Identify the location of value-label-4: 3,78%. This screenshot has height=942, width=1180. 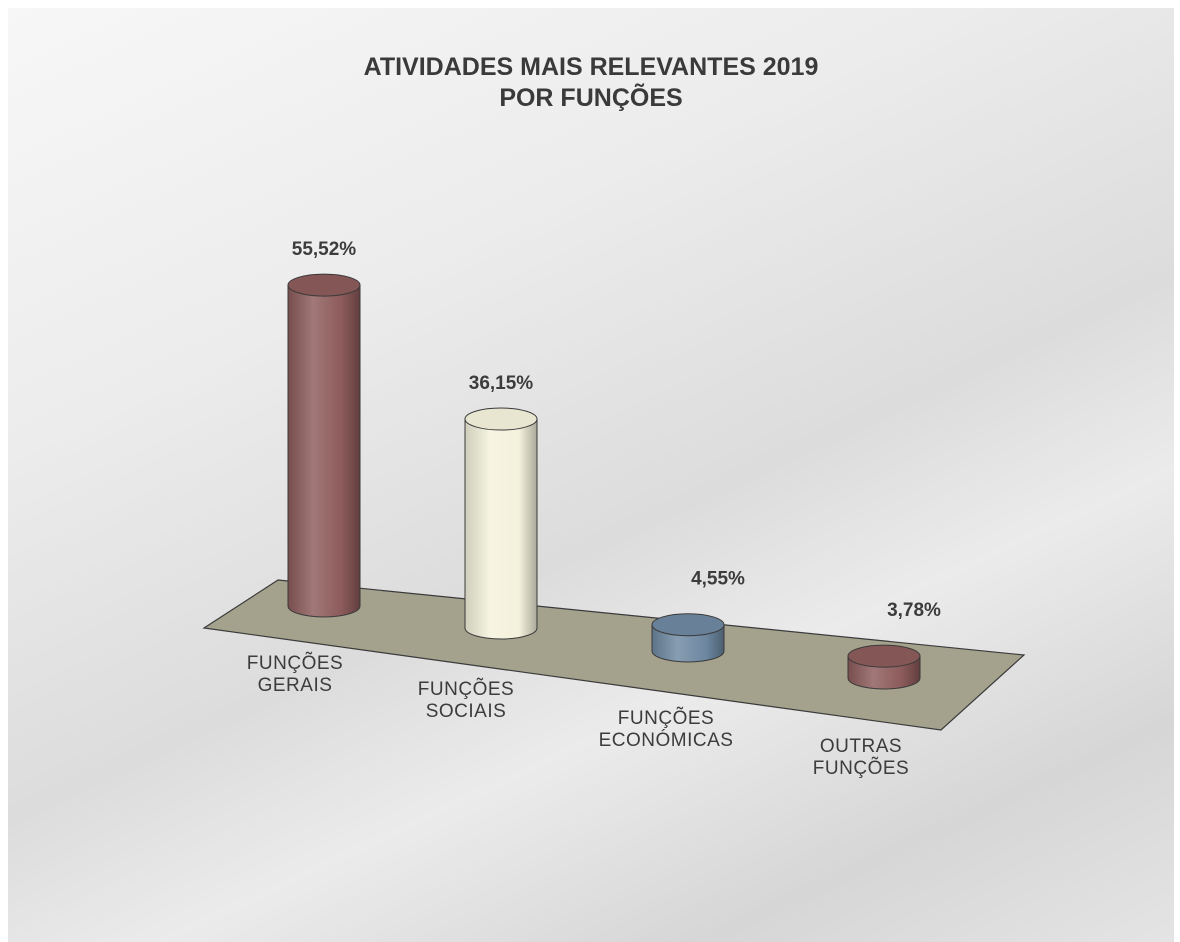
(914, 610).